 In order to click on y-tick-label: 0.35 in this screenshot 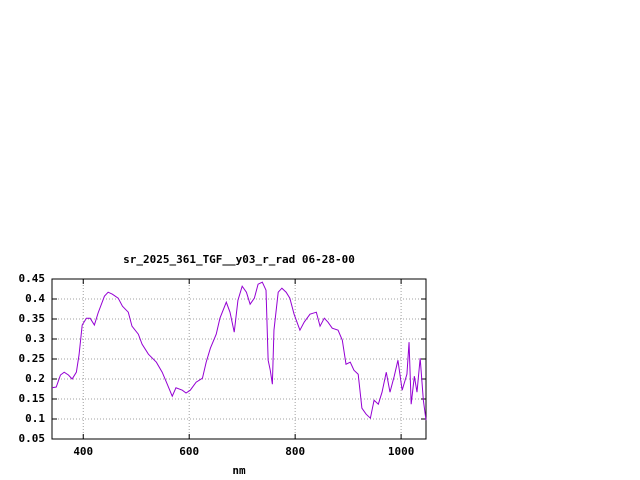, I will do `click(32, 318)`.